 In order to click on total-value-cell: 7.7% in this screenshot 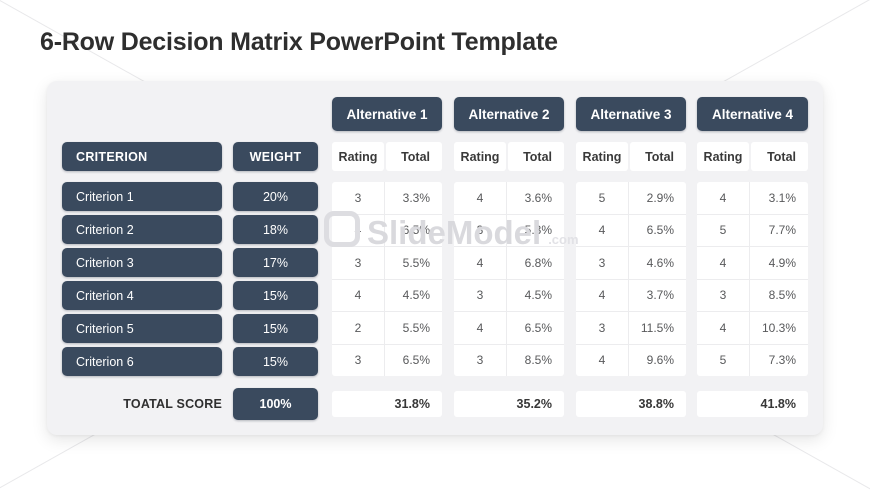, I will do `click(778, 230)`.